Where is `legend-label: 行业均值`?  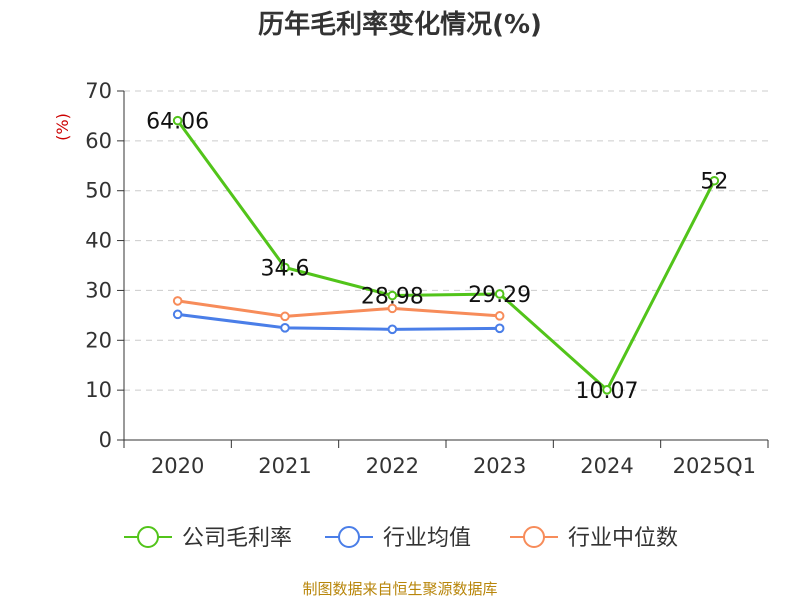 legend-label: 行业均值 is located at coordinates (427, 538).